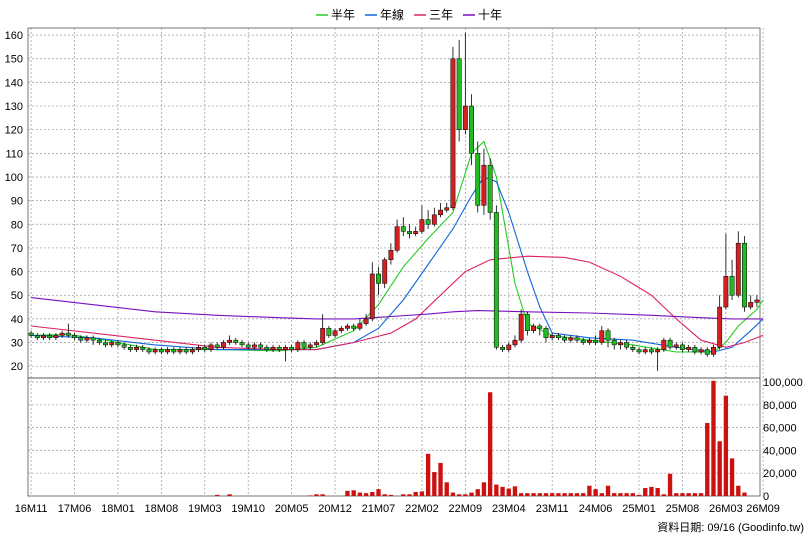 This screenshot has height=540, width=808. Describe the element at coordinates (783, 383) in the screenshot. I see `volume-tick-label: 100,000` at that location.